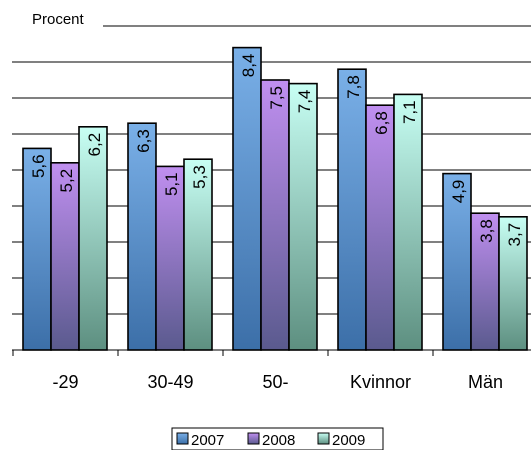 The image size is (531, 450). Describe the element at coordinates (199, 177) in the screenshot. I see `data-label: 5,3` at that location.